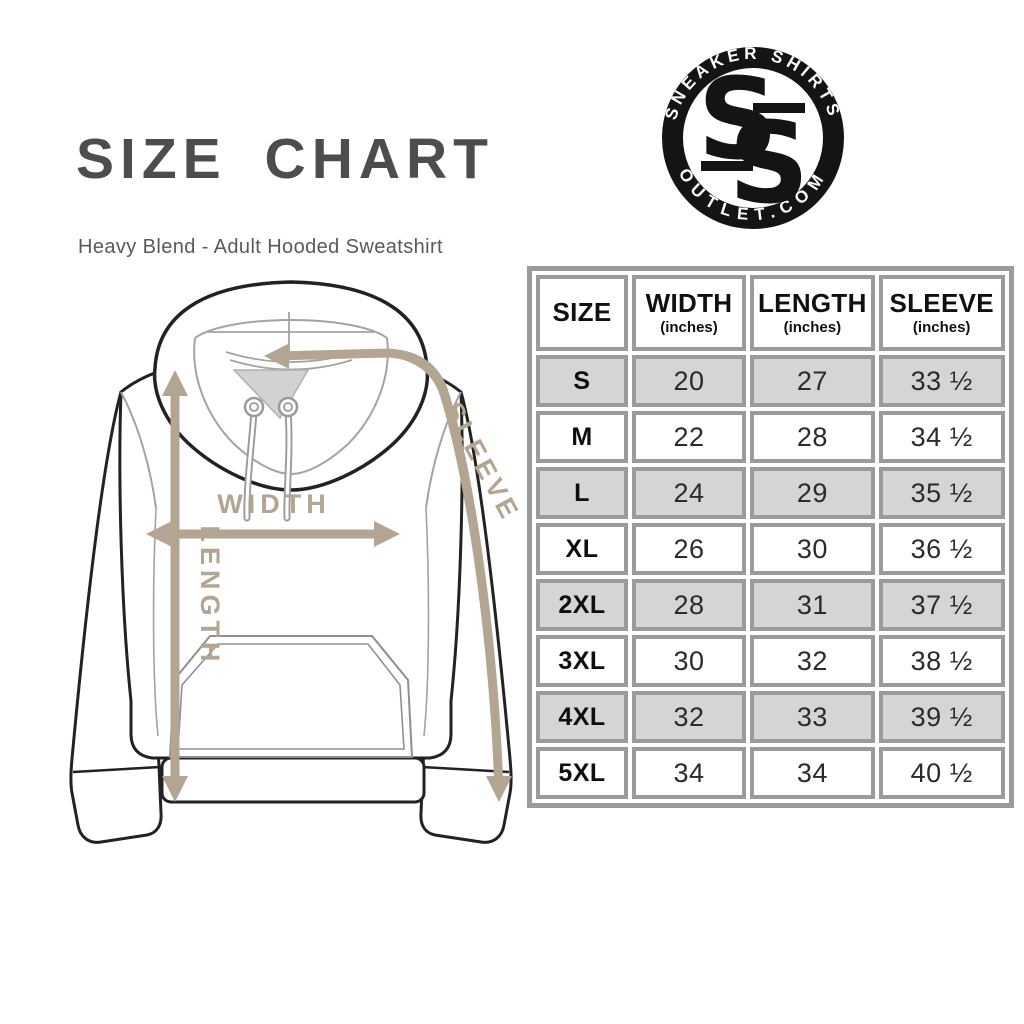 Image resolution: width=1024 pixels, height=1024 pixels. I want to click on width-value-cell: 20, so click(689, 381).